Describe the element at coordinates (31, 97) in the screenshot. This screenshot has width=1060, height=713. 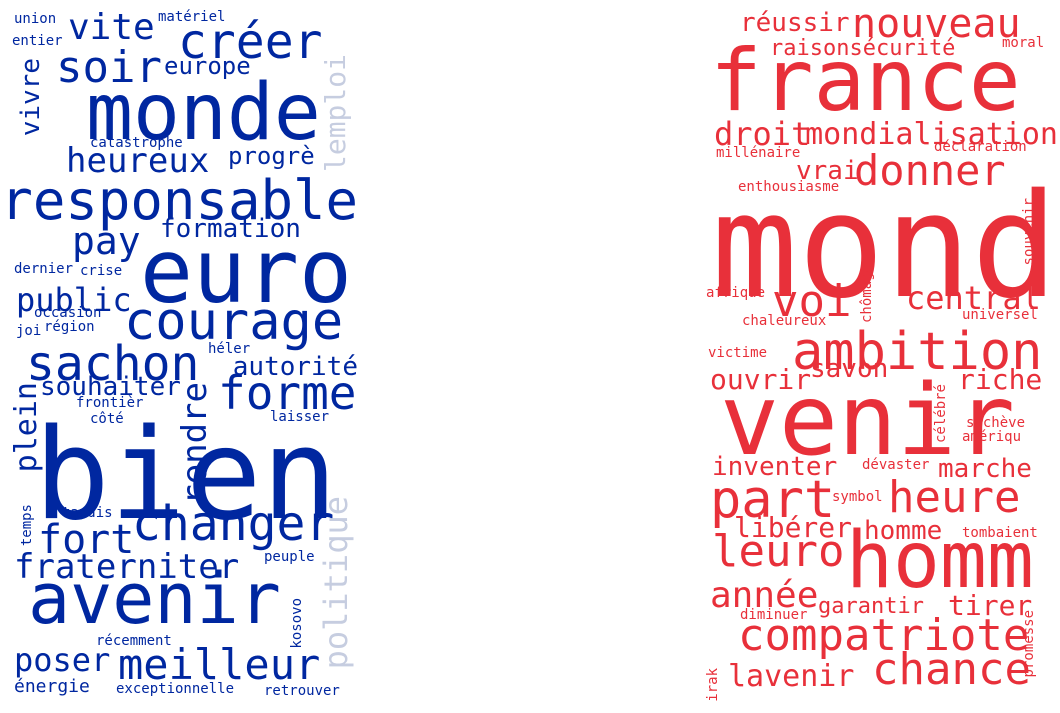
I see `word-left: vivre` at that location.